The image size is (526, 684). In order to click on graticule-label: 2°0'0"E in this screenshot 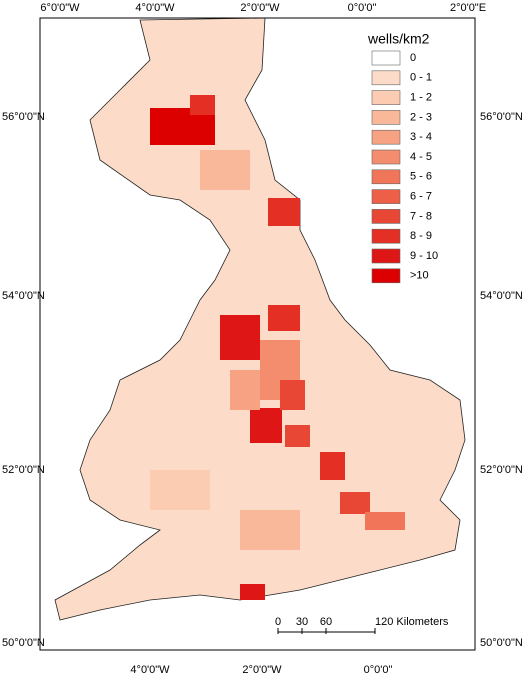, I will do `click(468, 8)`.